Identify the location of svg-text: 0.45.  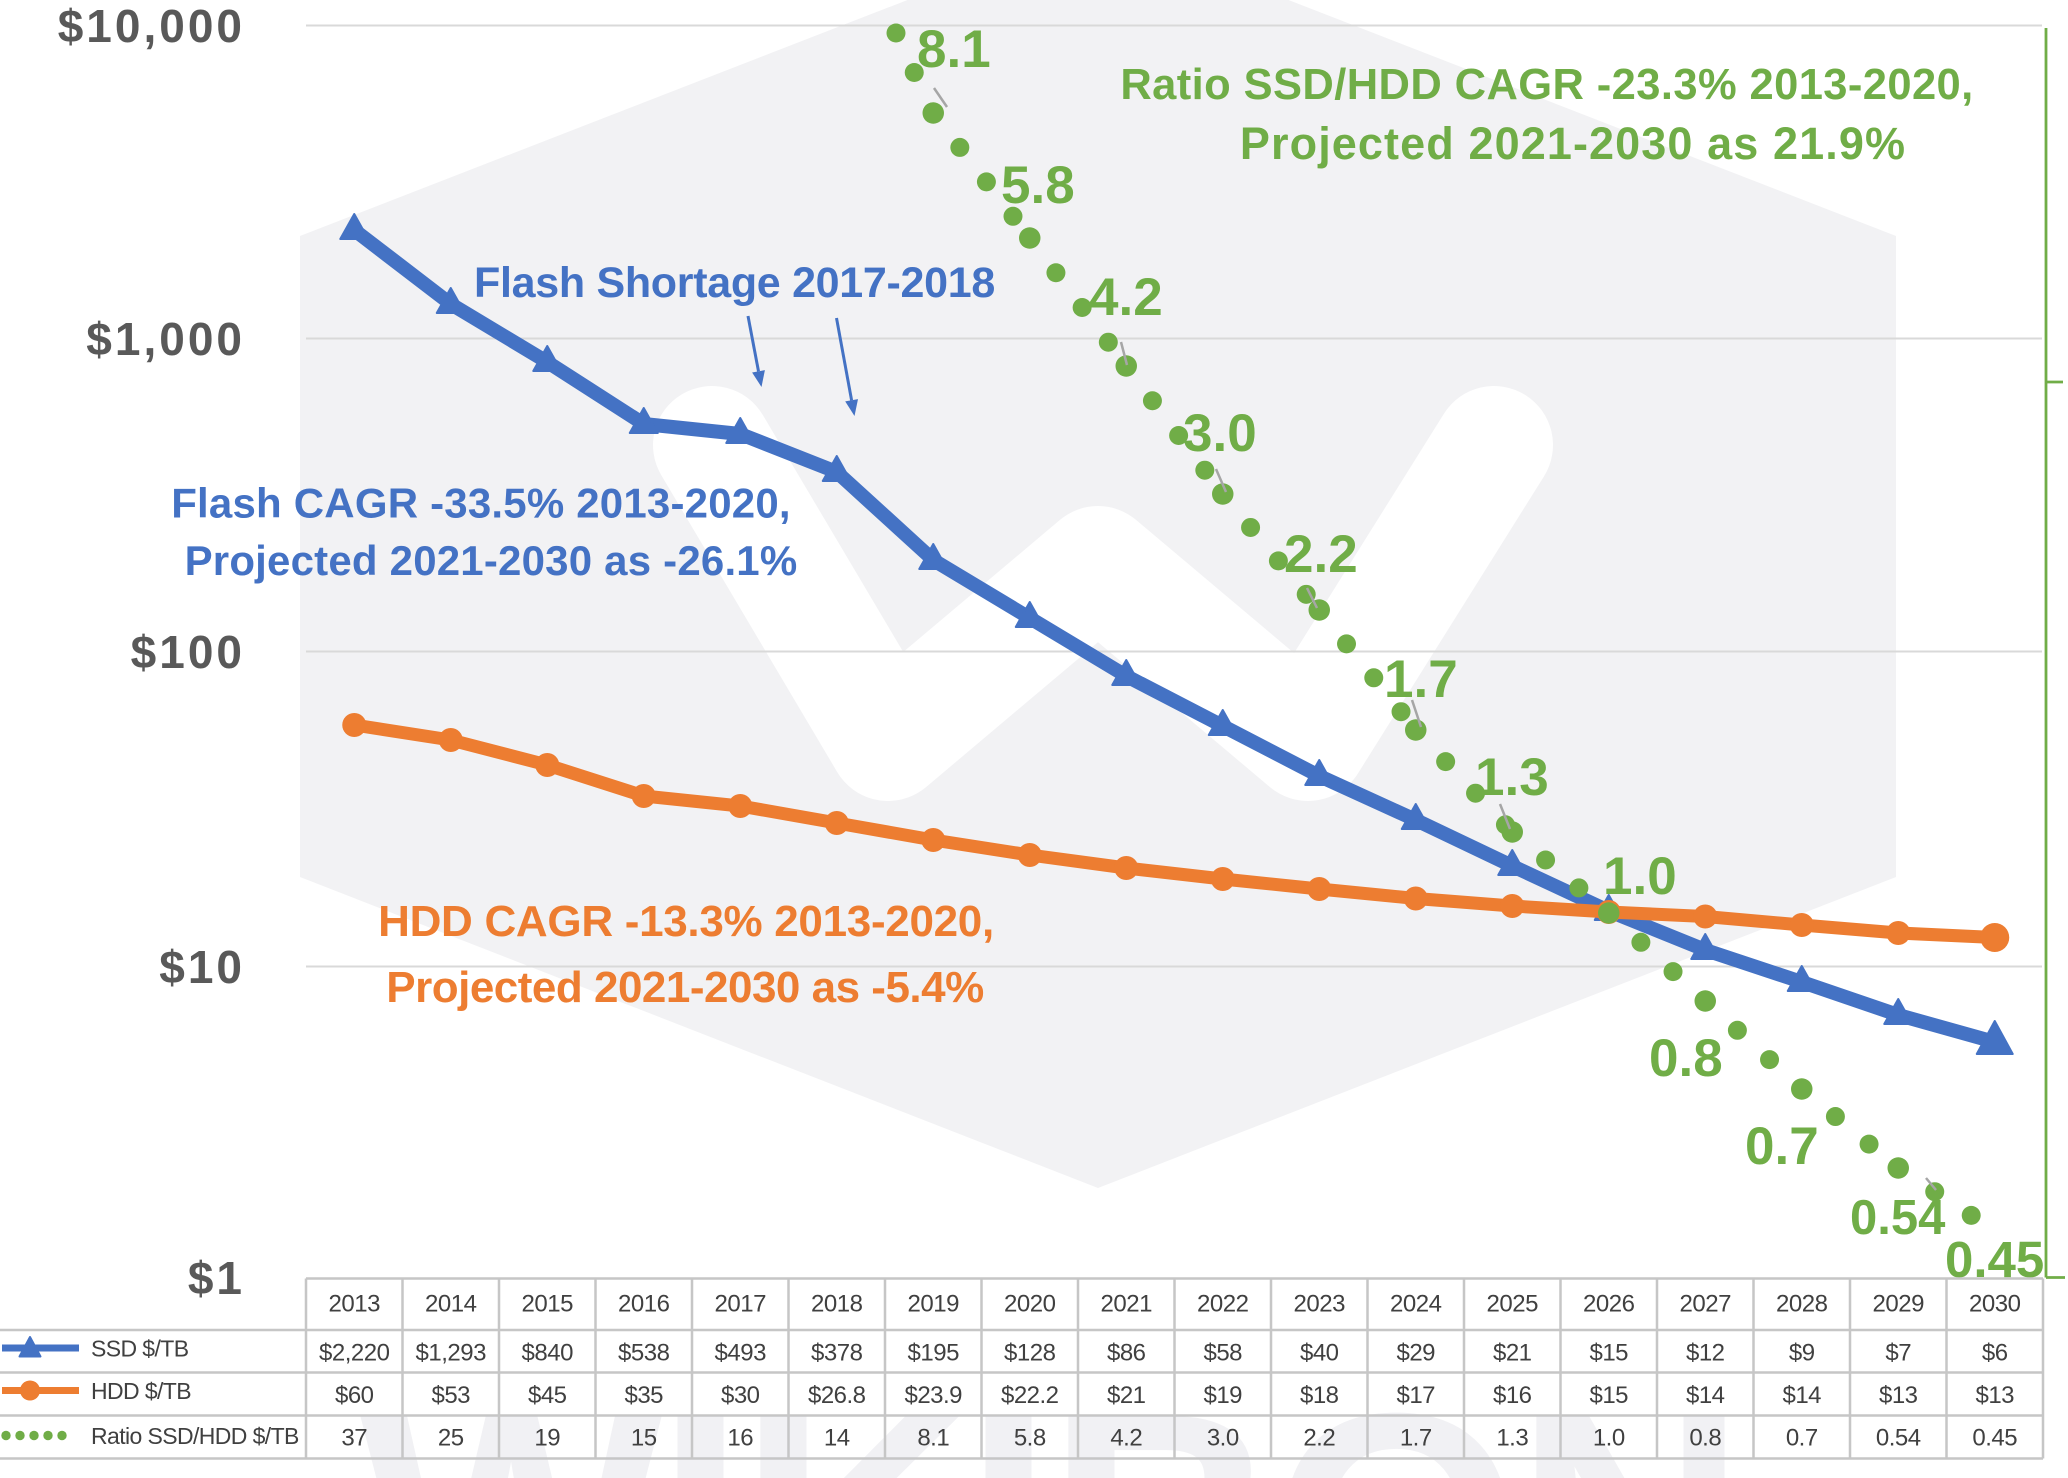
(1994, 1438).